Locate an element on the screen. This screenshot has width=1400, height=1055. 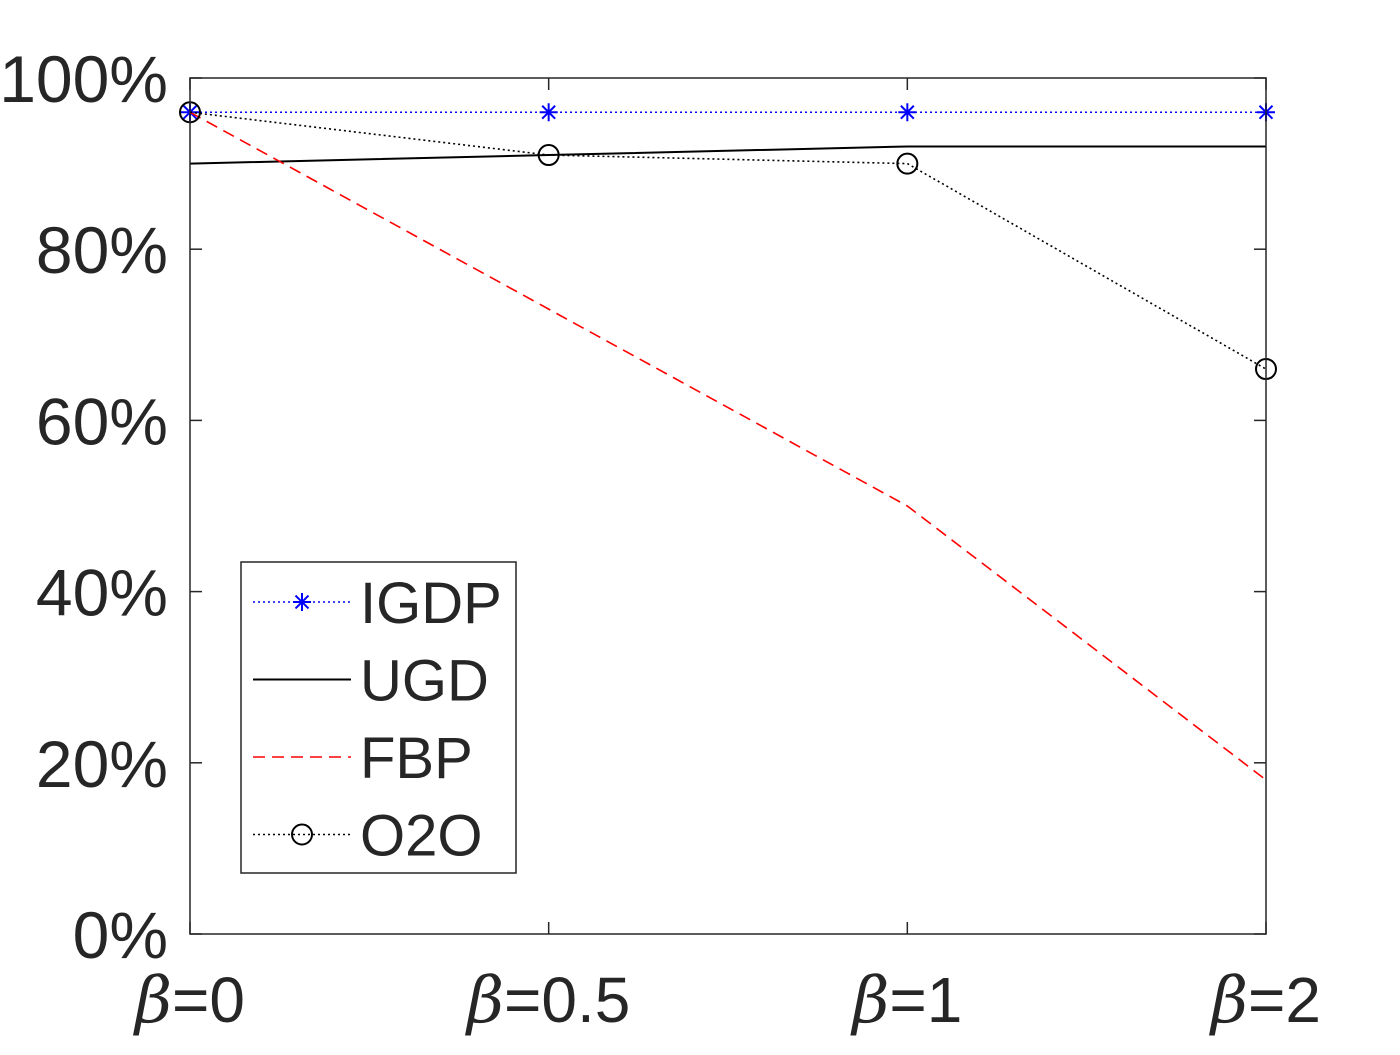
x-tick-label: β=1 is located at coordinates (906, 1001).